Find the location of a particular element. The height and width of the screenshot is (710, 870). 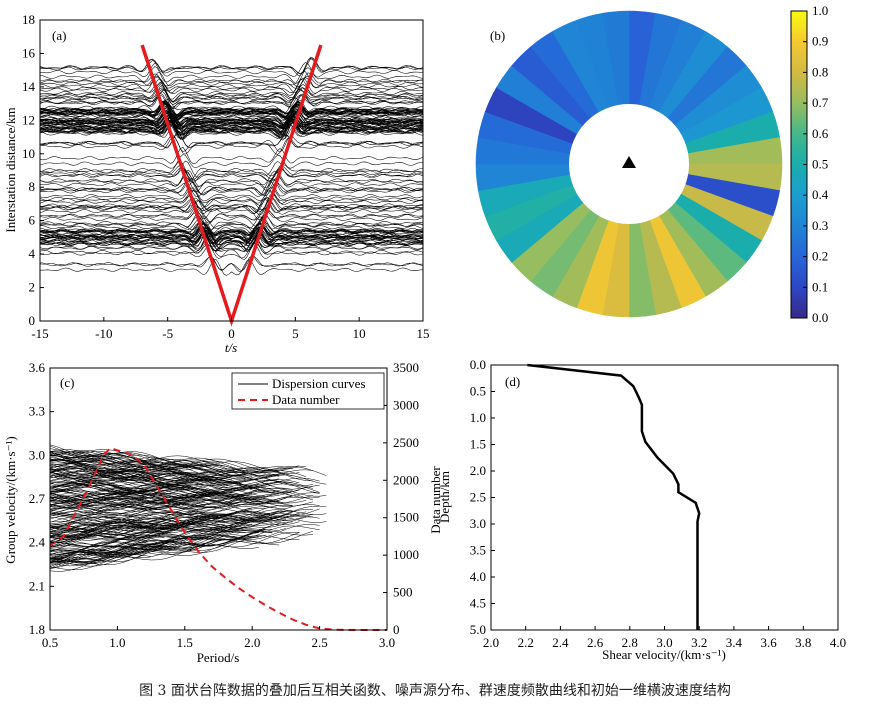

y-tick-label: 1.8 is located at coordinates (37, 629).